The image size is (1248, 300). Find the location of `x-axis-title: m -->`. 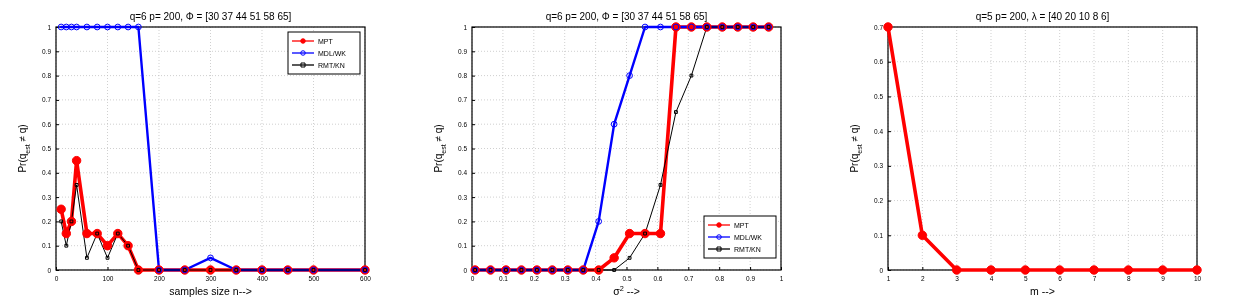

x-axis-title: m --> is located at coordinates (1042, 291).